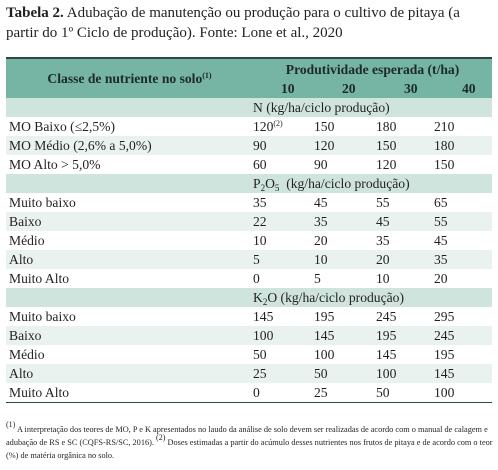 The height and width of the screenshot is (470, 498). Describe the element at coordinates (288, 88) in the screenshot. I see `level-header: 10` at that location.